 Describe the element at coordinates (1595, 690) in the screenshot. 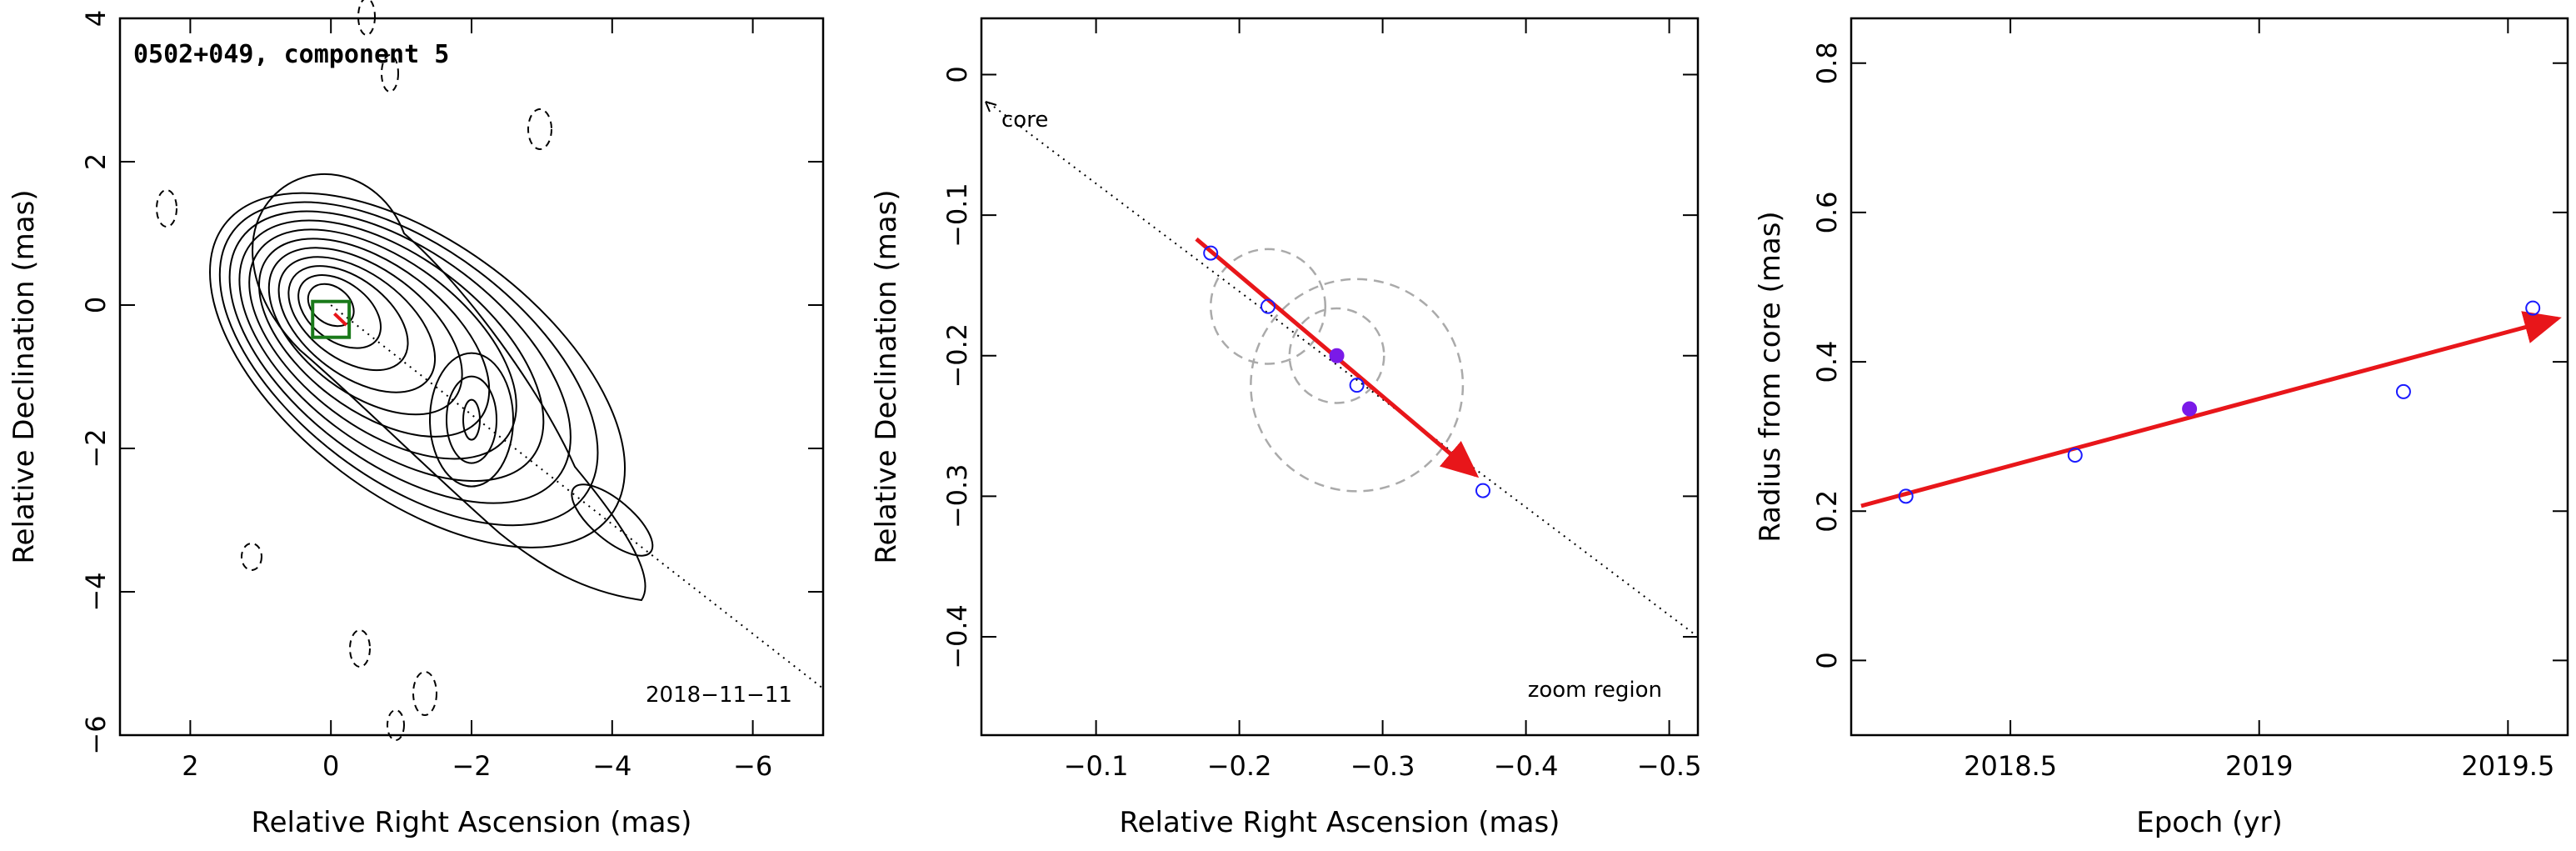

I see `zoom-region-label: zoom region` at that location.